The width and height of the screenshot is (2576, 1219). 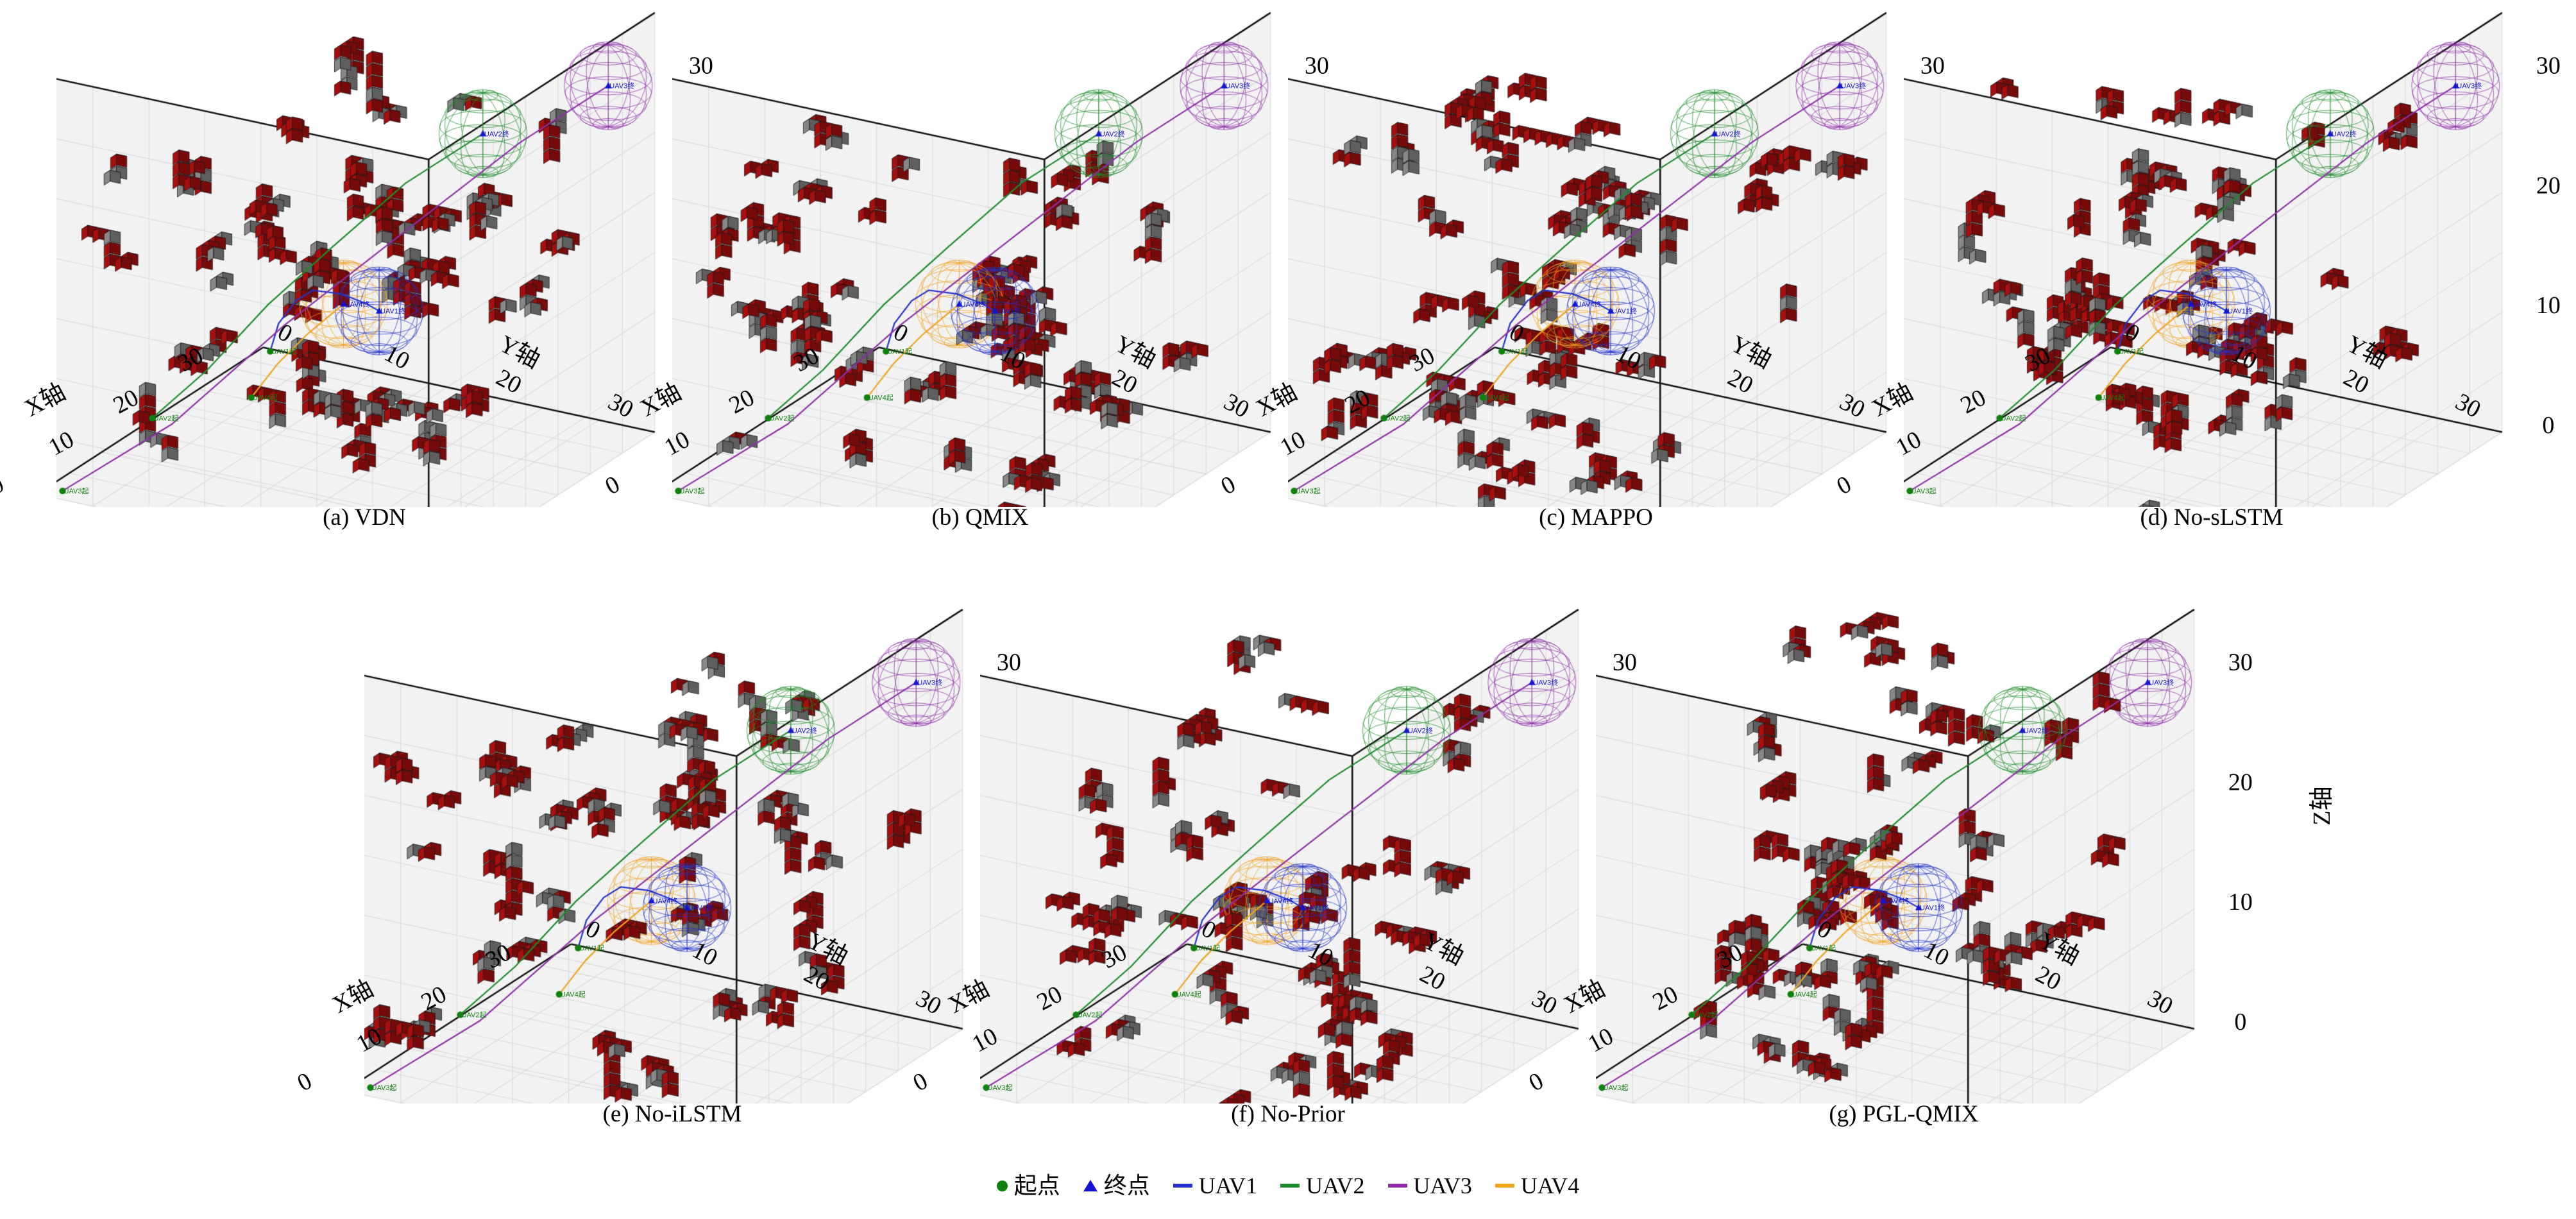 What do you see at coordinates (980, 253) in the screenshot?
I see `plot-3d-b` at bounding box center [980, 253].